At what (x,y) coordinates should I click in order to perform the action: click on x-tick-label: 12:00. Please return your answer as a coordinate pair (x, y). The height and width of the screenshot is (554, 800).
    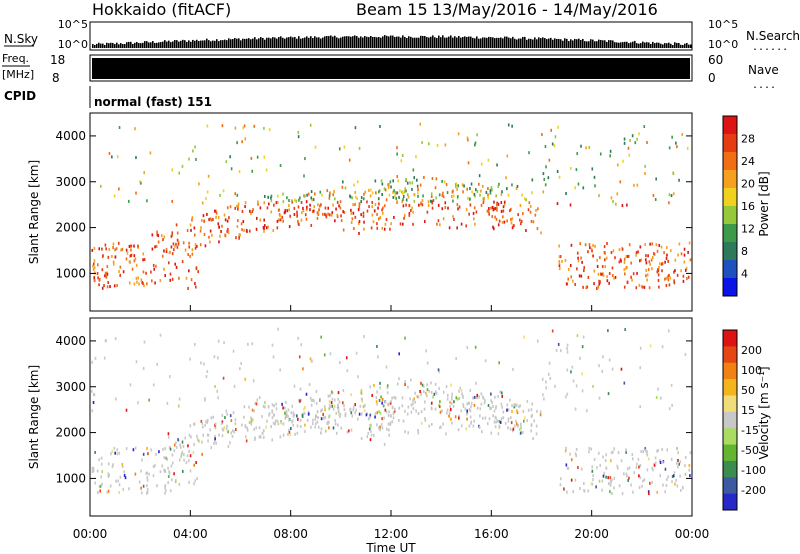
    Looking at the image, I should click on (391, 534).